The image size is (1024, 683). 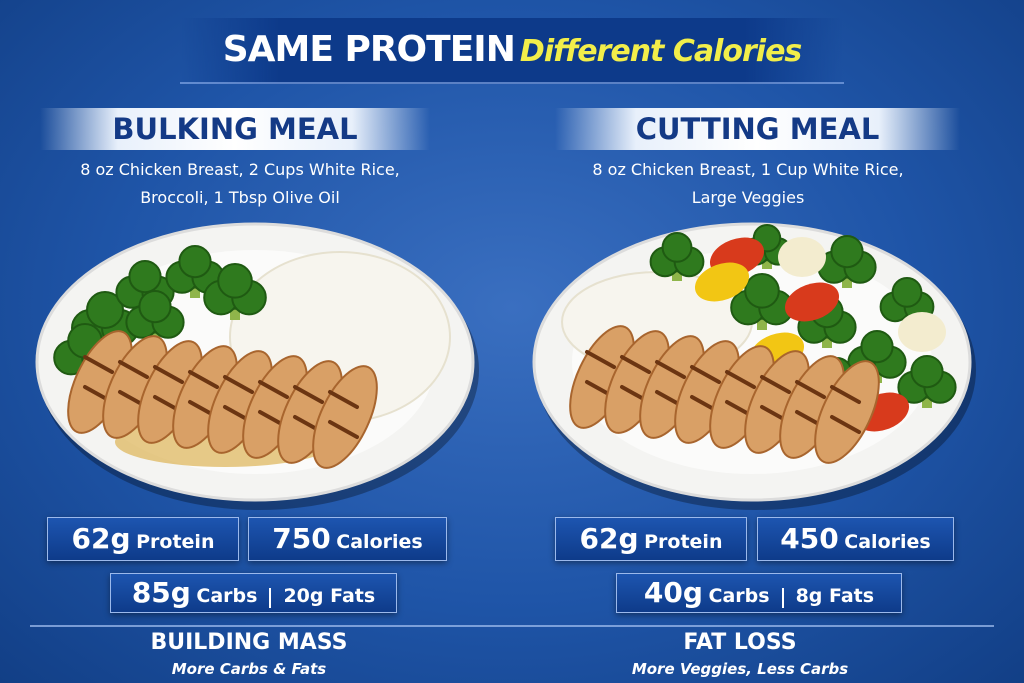 I want to click on meal-title: CUTTING MEAL, so click(x=757, y=129).